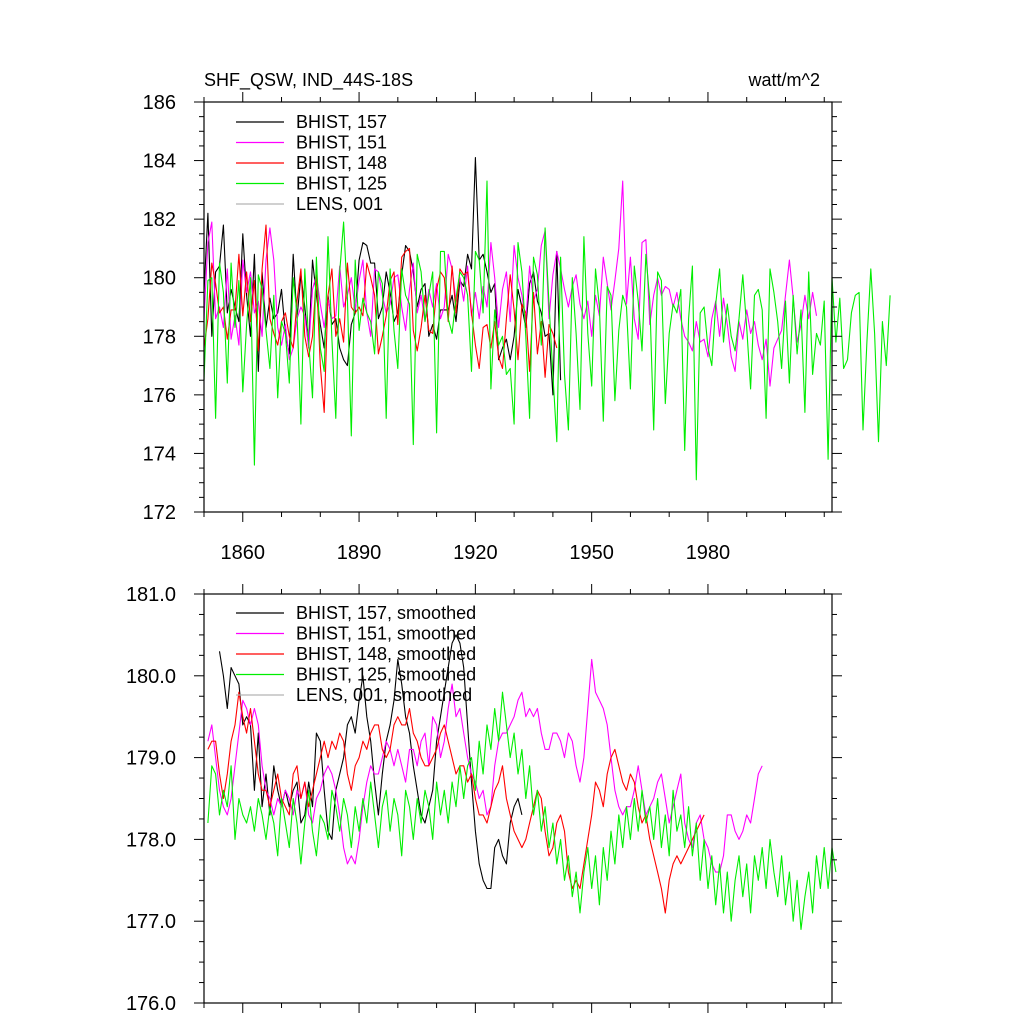 Image resolution: width=1024 pixels, height=1024 pixels. Describe the element at coordinates (386, 675) in the screenshot. I see `legend-label: BHIST, 125, smoothed` at that location.